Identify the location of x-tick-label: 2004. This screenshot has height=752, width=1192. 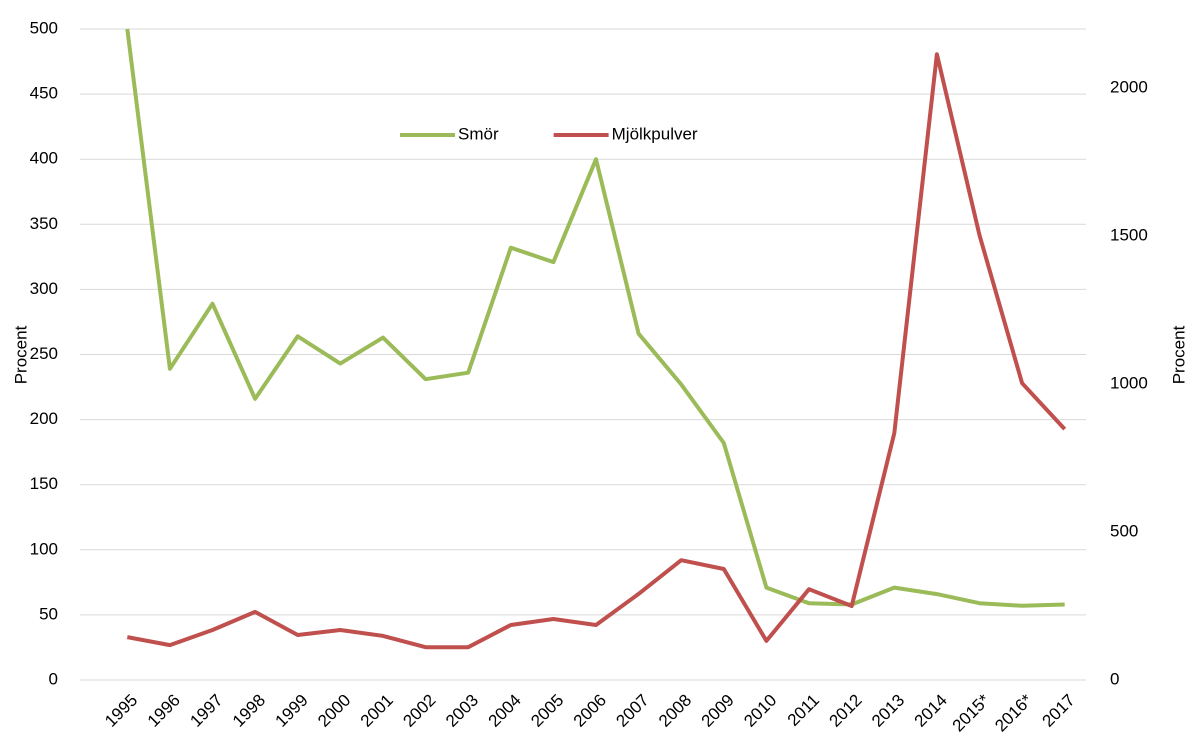
(505, 711).